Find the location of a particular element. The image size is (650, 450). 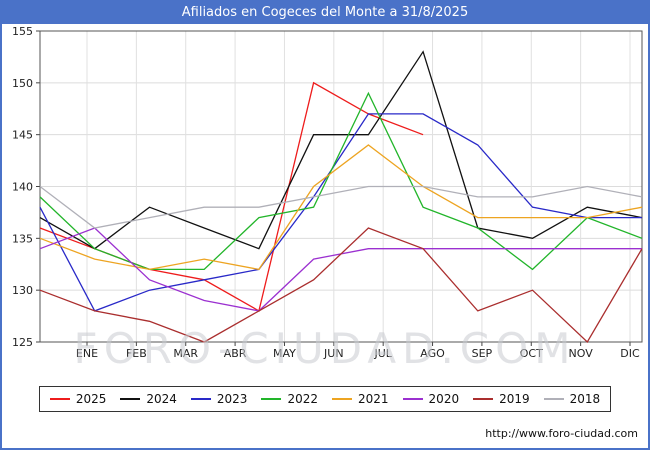

x-tick-label: FEB is located at coordinates (136, 353).